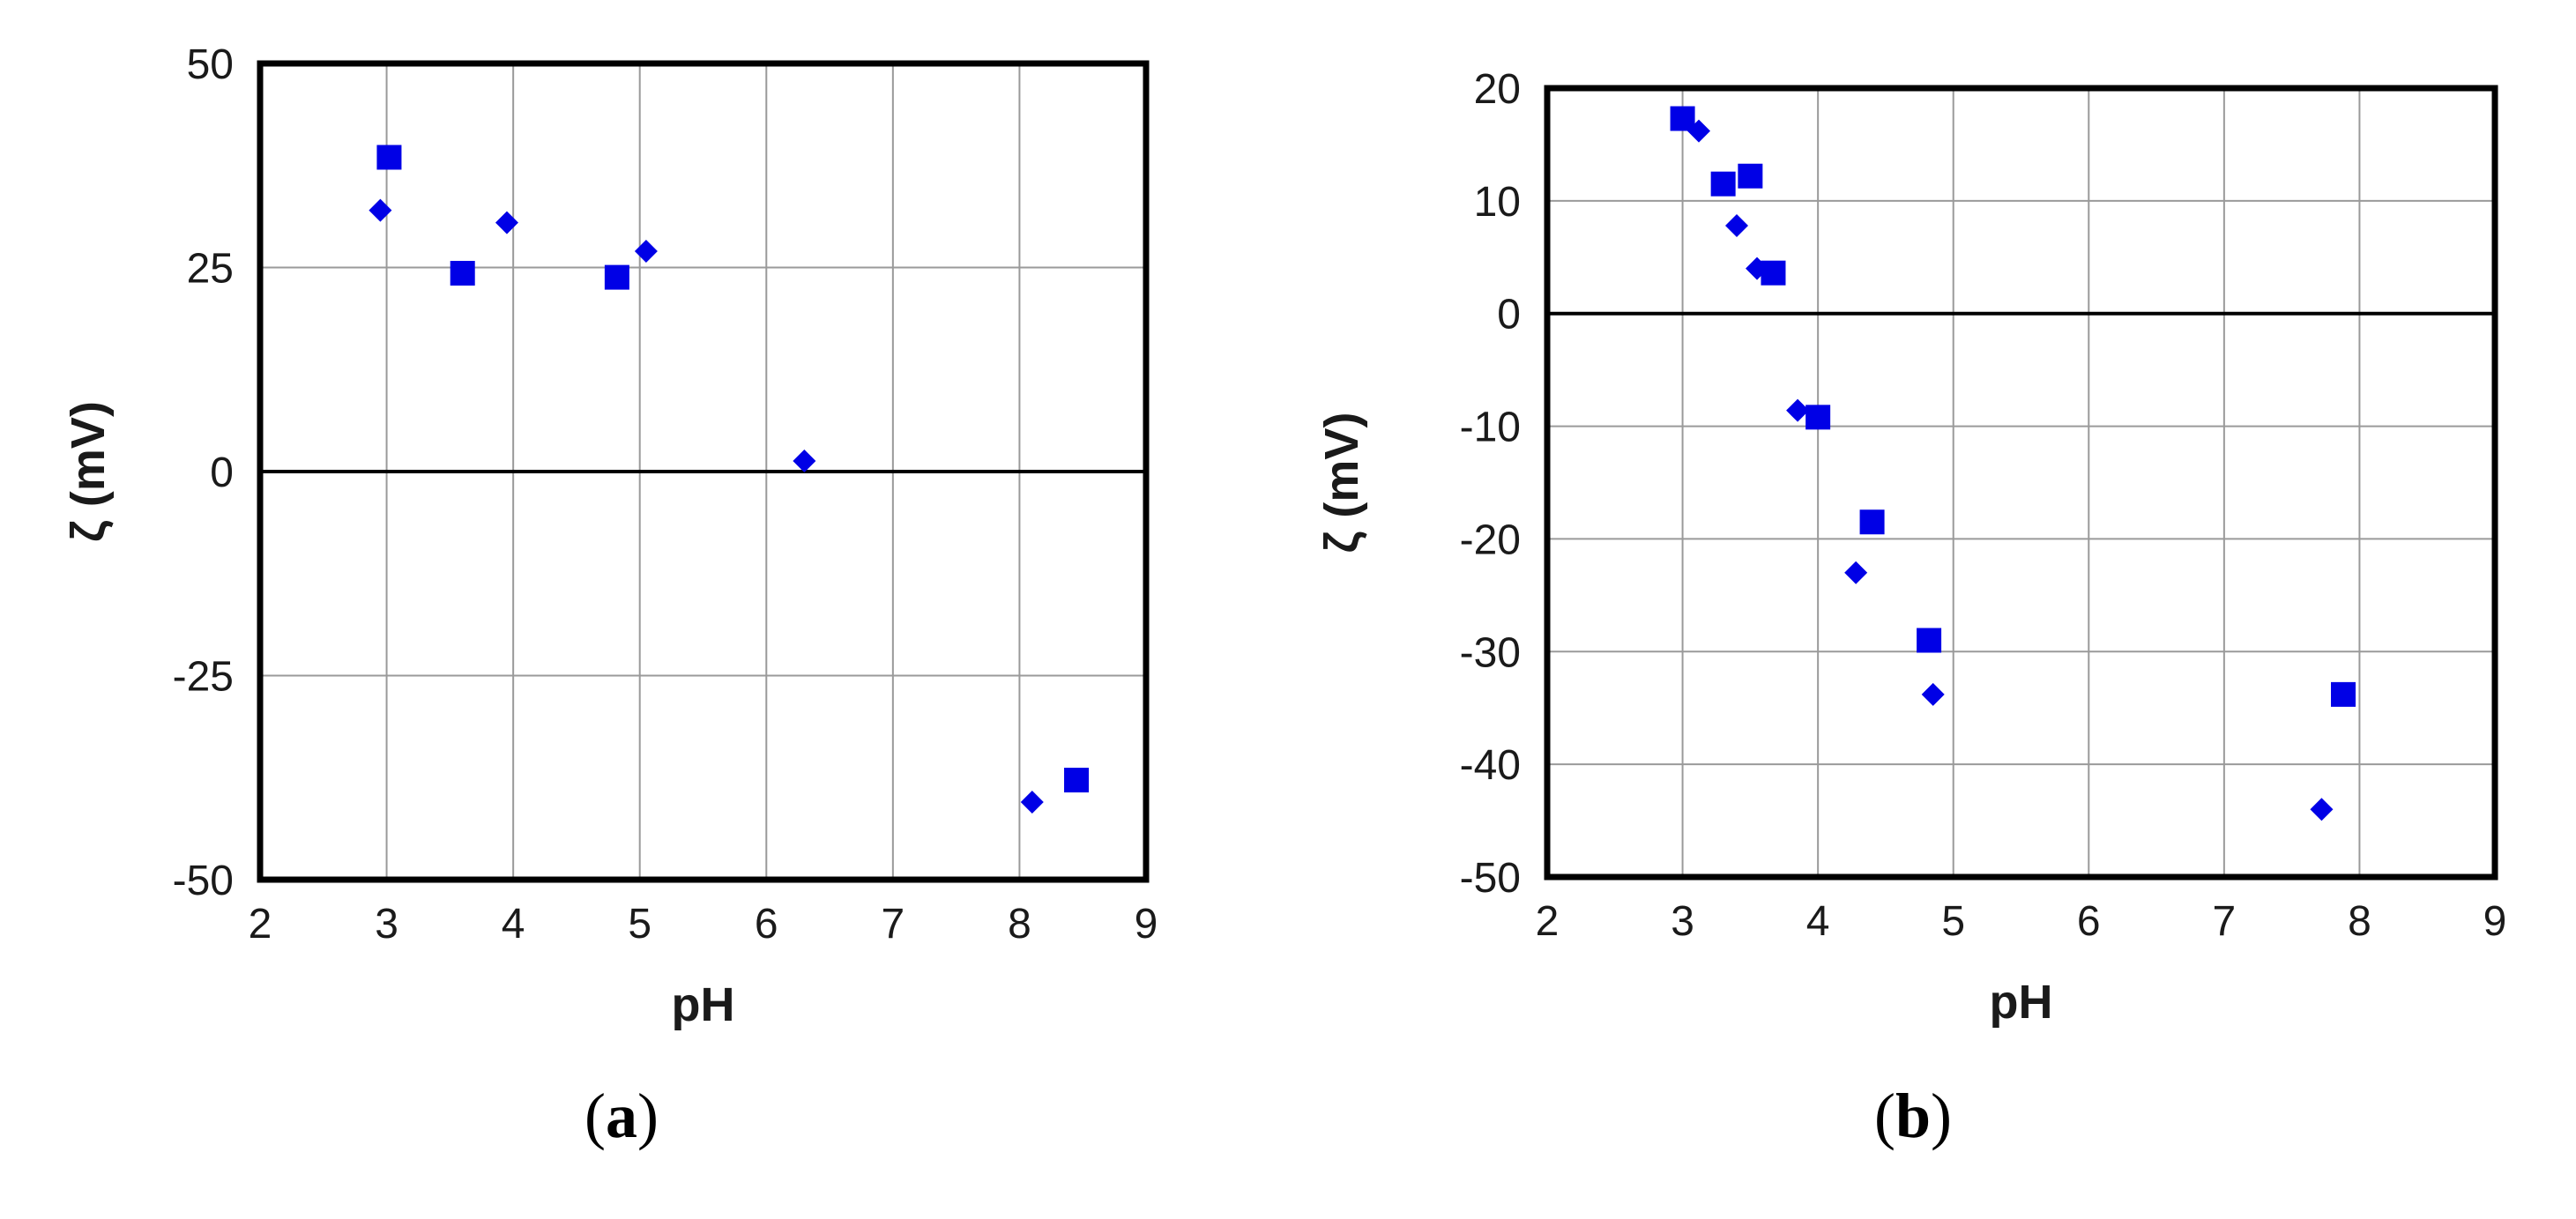  I want to click on y-tick-label: -30, so click(1490, 652).